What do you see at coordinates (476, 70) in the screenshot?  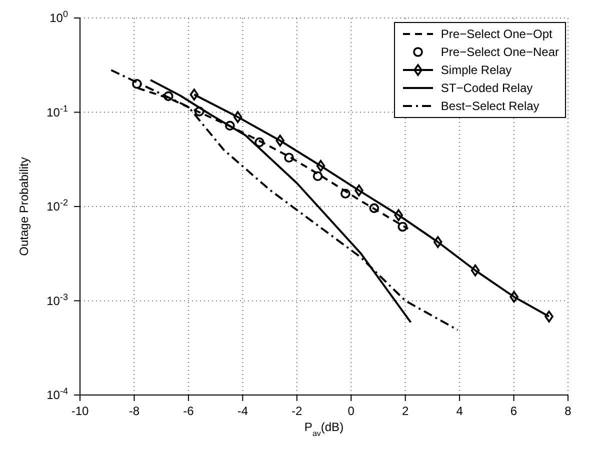 I see `legend-label: Simple Relay` at bounding box center [476, 70].